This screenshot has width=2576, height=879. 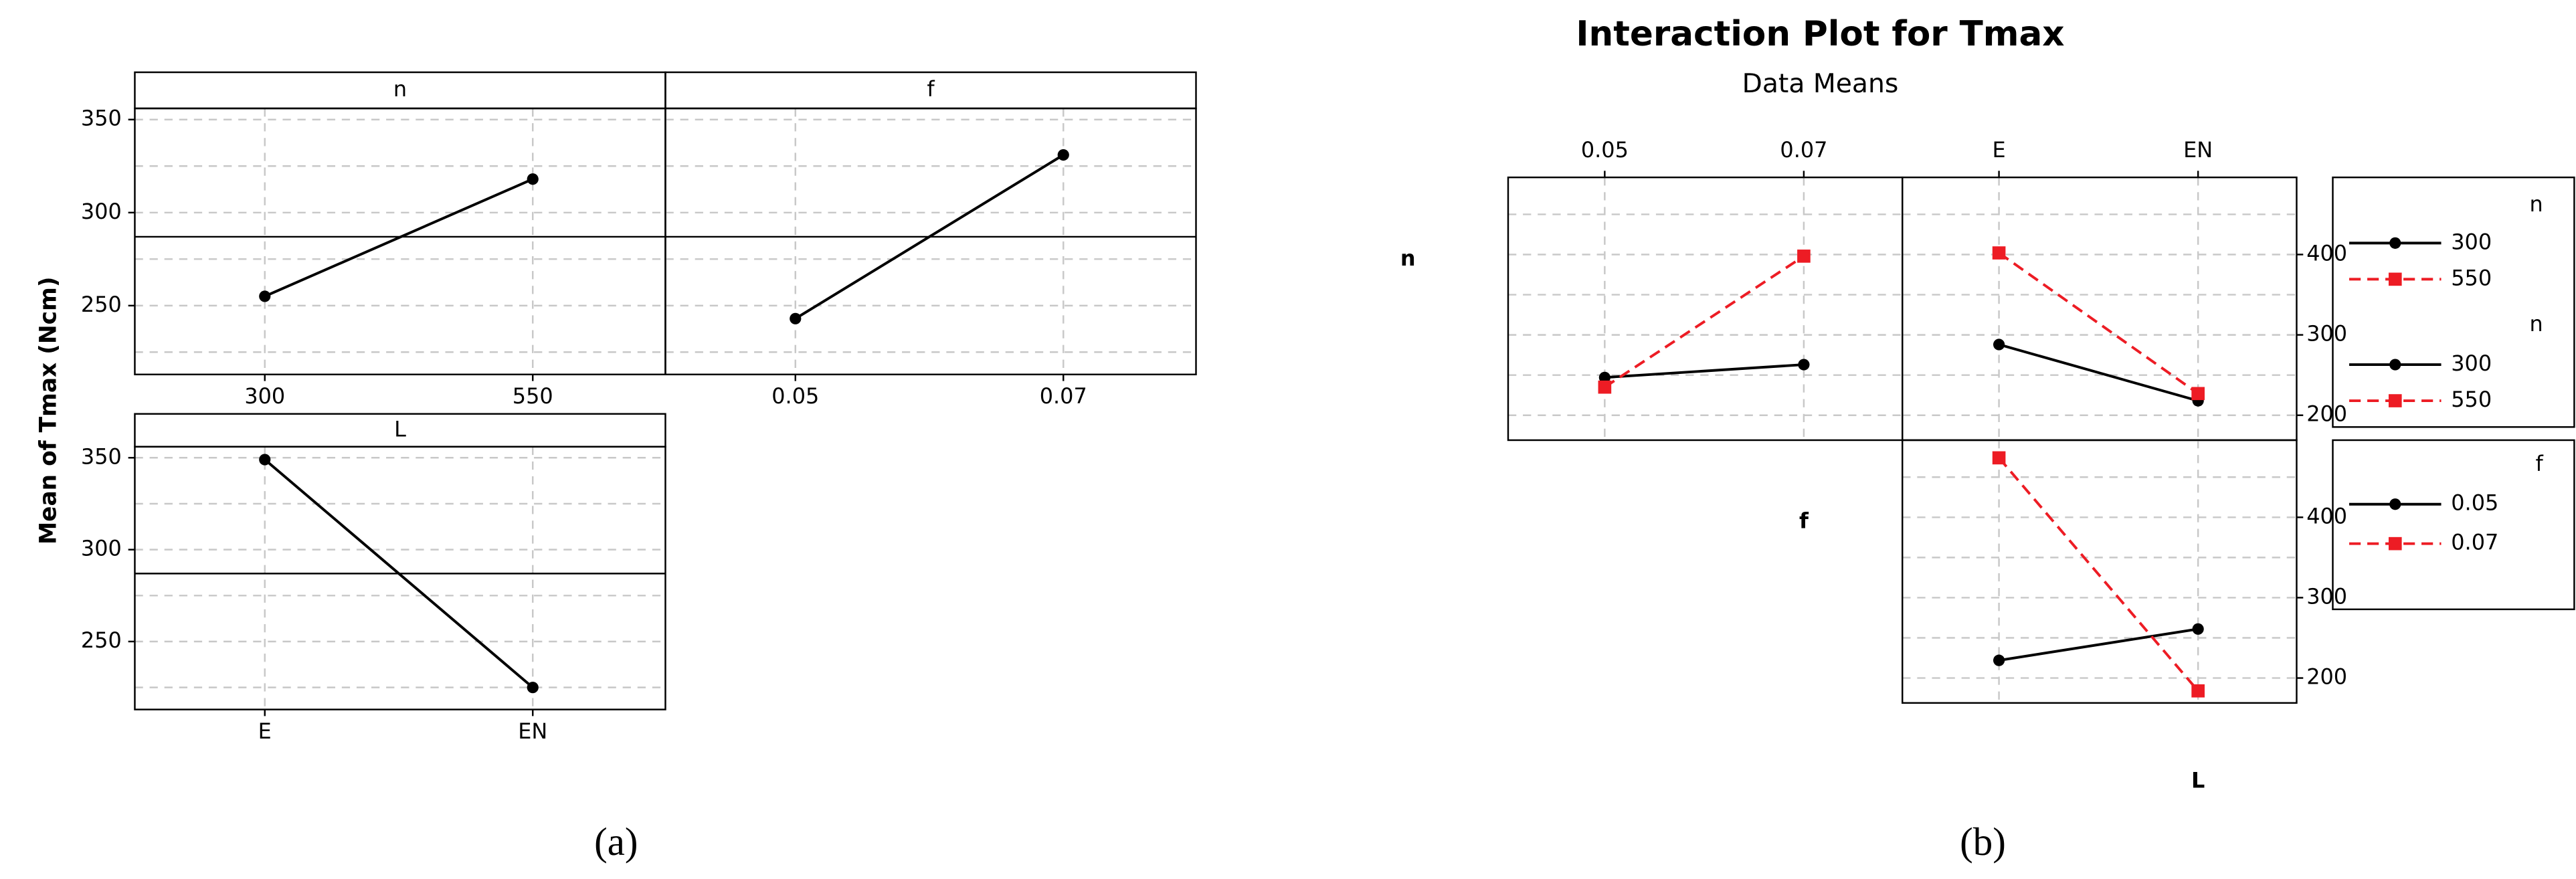 What do you see at coordinates (1804, 521) in the screenshot?
I see `factor-label: f` at bounding box center [1804, 521].